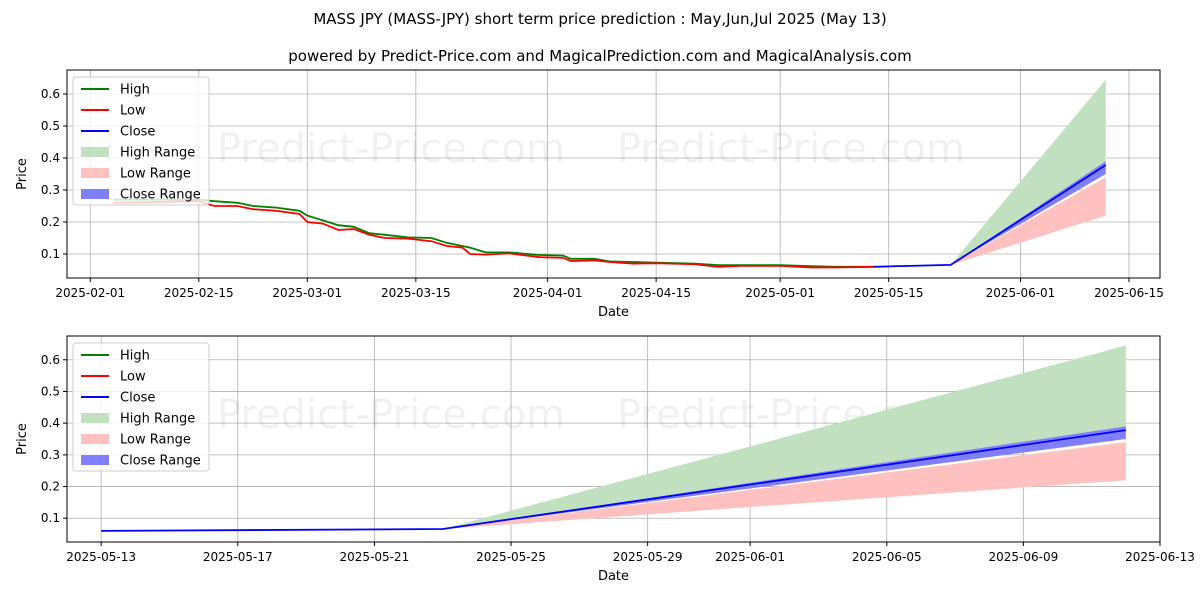  What do you see at coordinates (50, 487) in the screenshot?
I see `chart2-ytick-label: 0.2` at bounding box center [50, 487].